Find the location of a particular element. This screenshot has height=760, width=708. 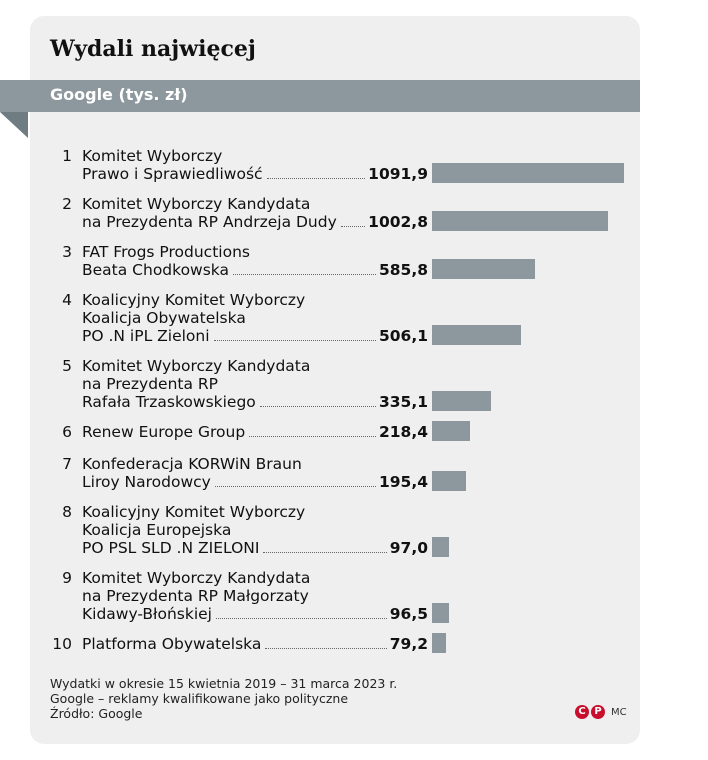

category-label-line: Komitet Wyborczy is located at coordinates (152, 156).